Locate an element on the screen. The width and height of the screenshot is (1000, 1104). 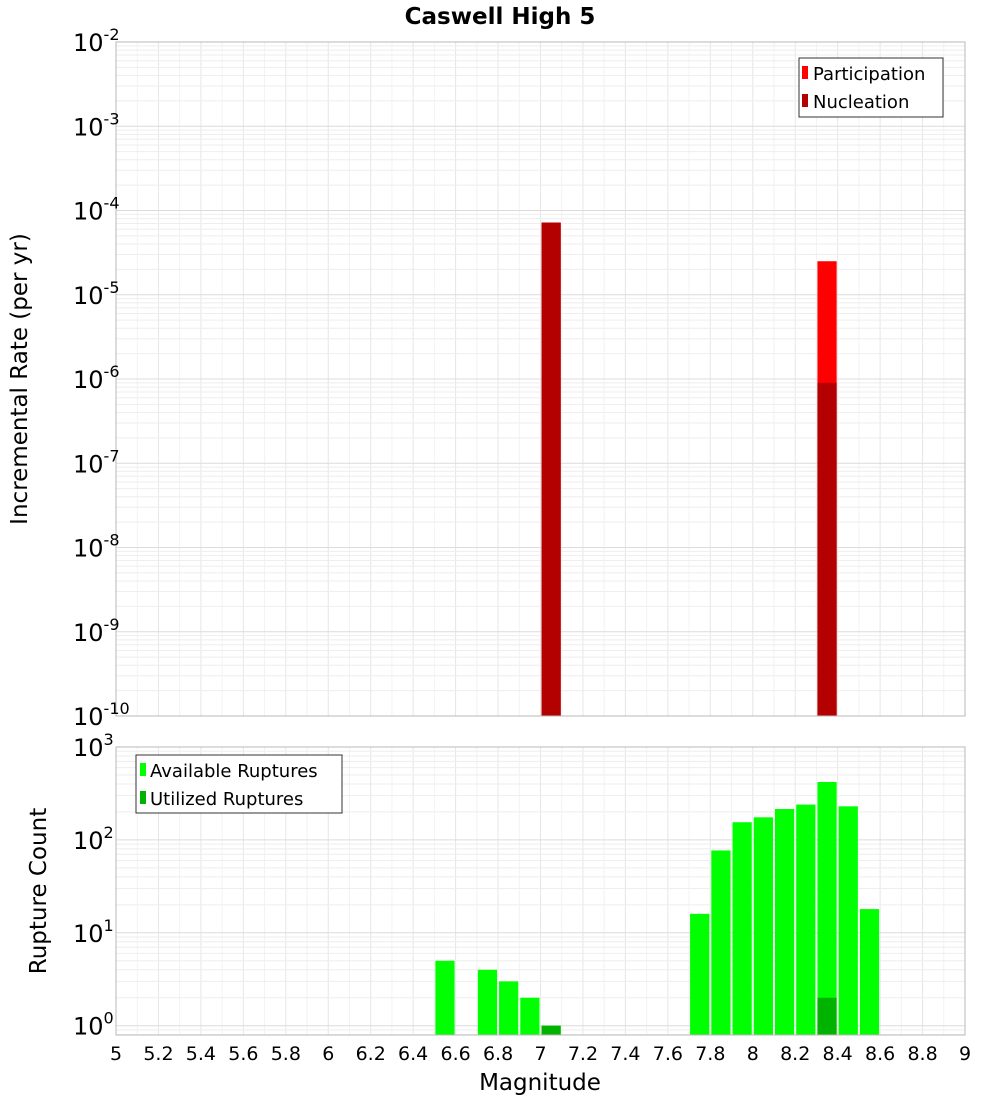
bottom-legend-box is located at coordinates (239, 784).